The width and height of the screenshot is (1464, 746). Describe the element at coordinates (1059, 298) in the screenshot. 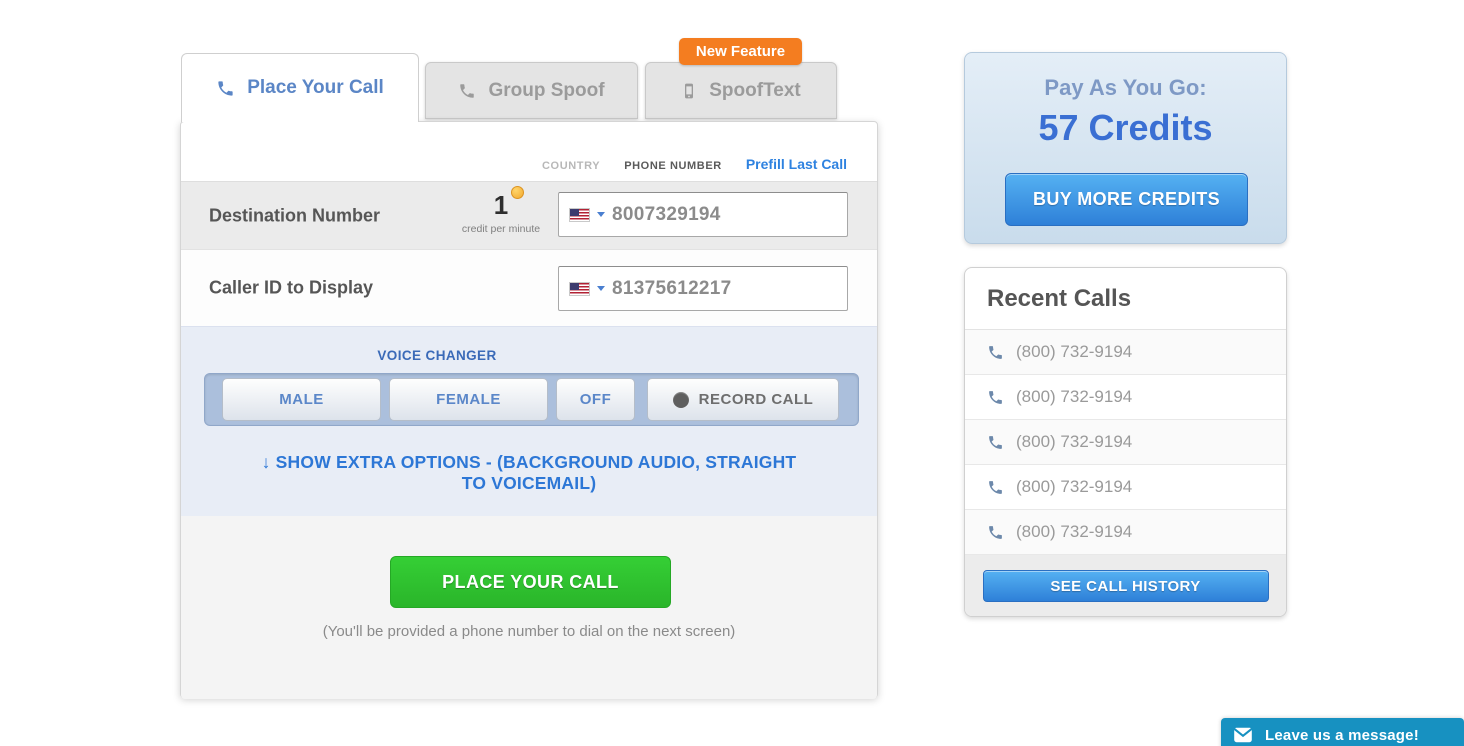

I see `recent-calls-title: Recent Calls` at that location.